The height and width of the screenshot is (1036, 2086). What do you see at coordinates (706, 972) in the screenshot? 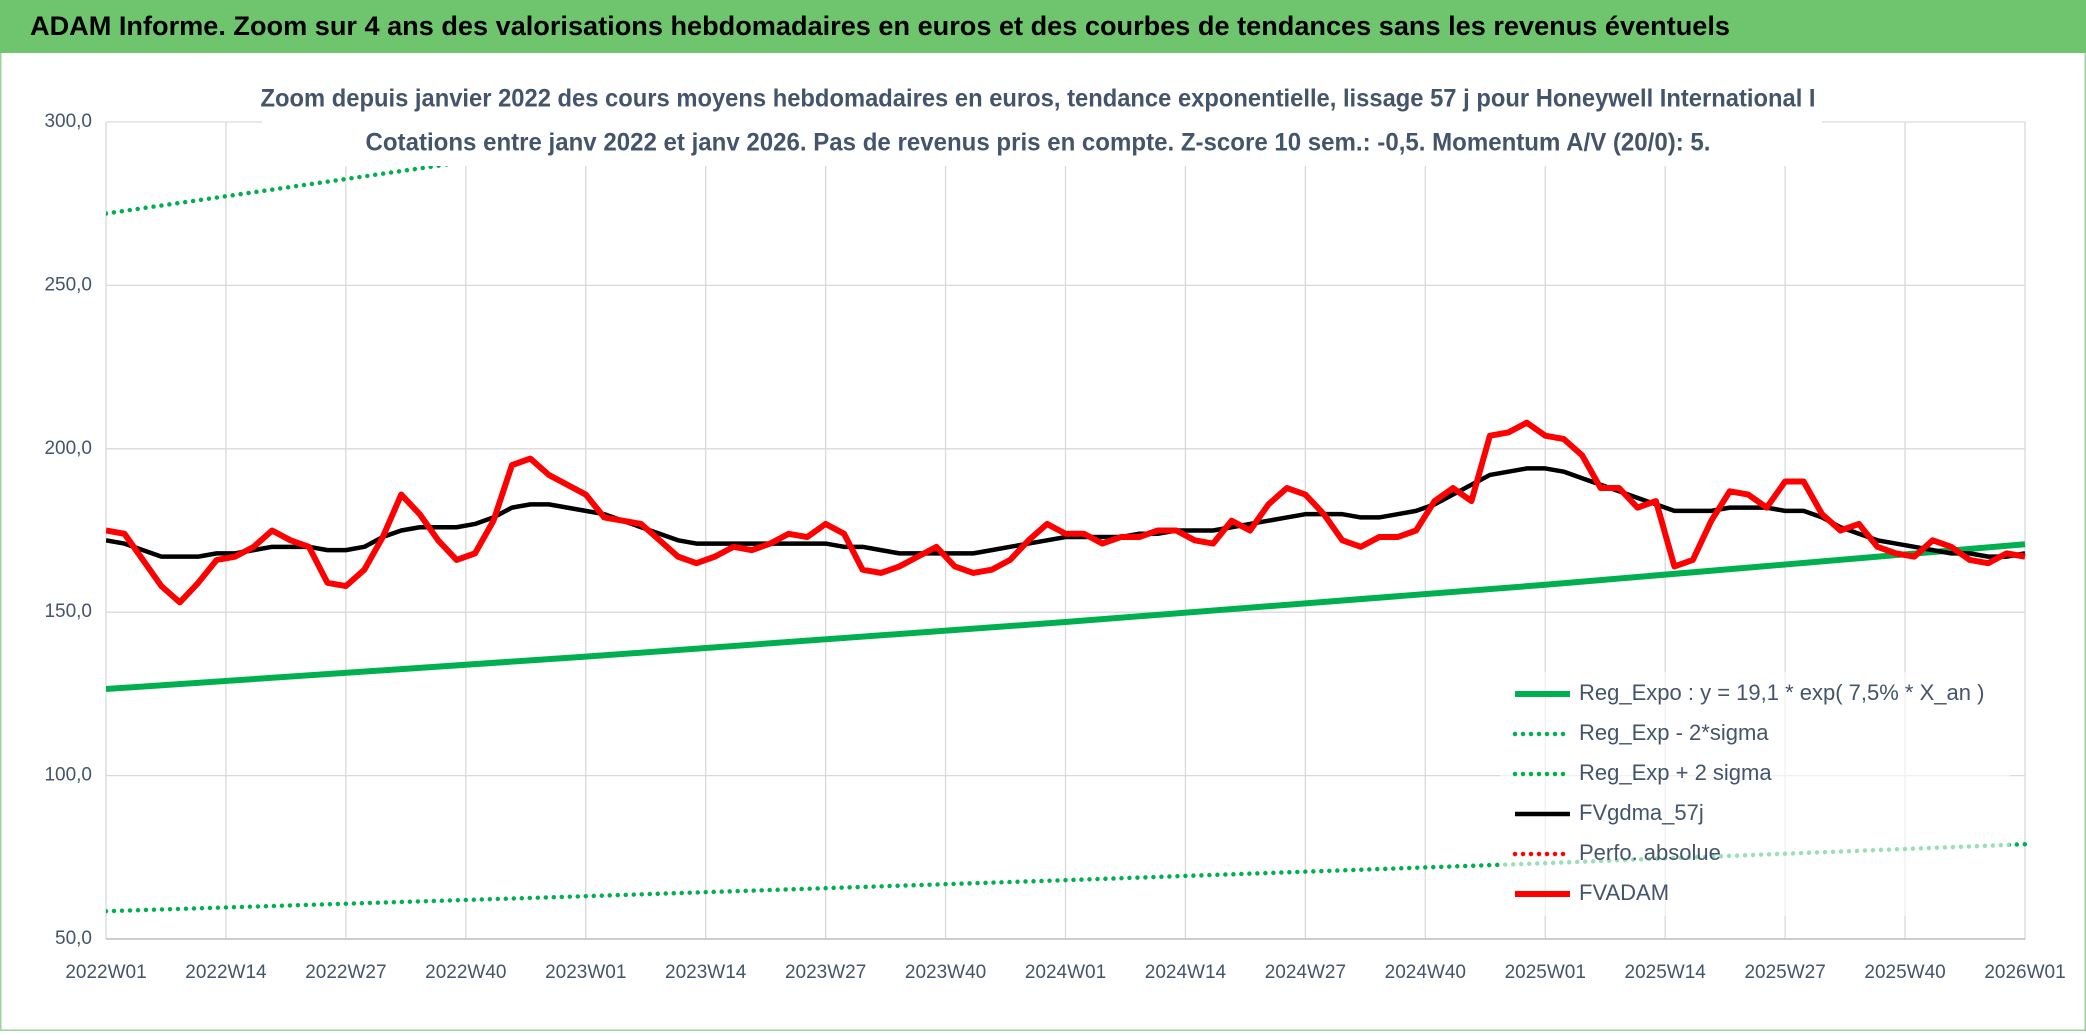
I see `x-tick-label: 2023W14` at bounding box center [706, 972].